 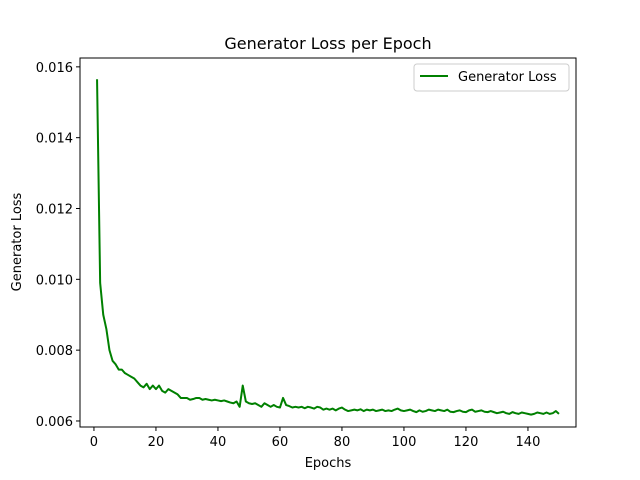 What do you see at coordinates (327, 43) in the screenshot?
I see `chart-title: Generator Loss per Epoch` at bounding box center [327, 43].